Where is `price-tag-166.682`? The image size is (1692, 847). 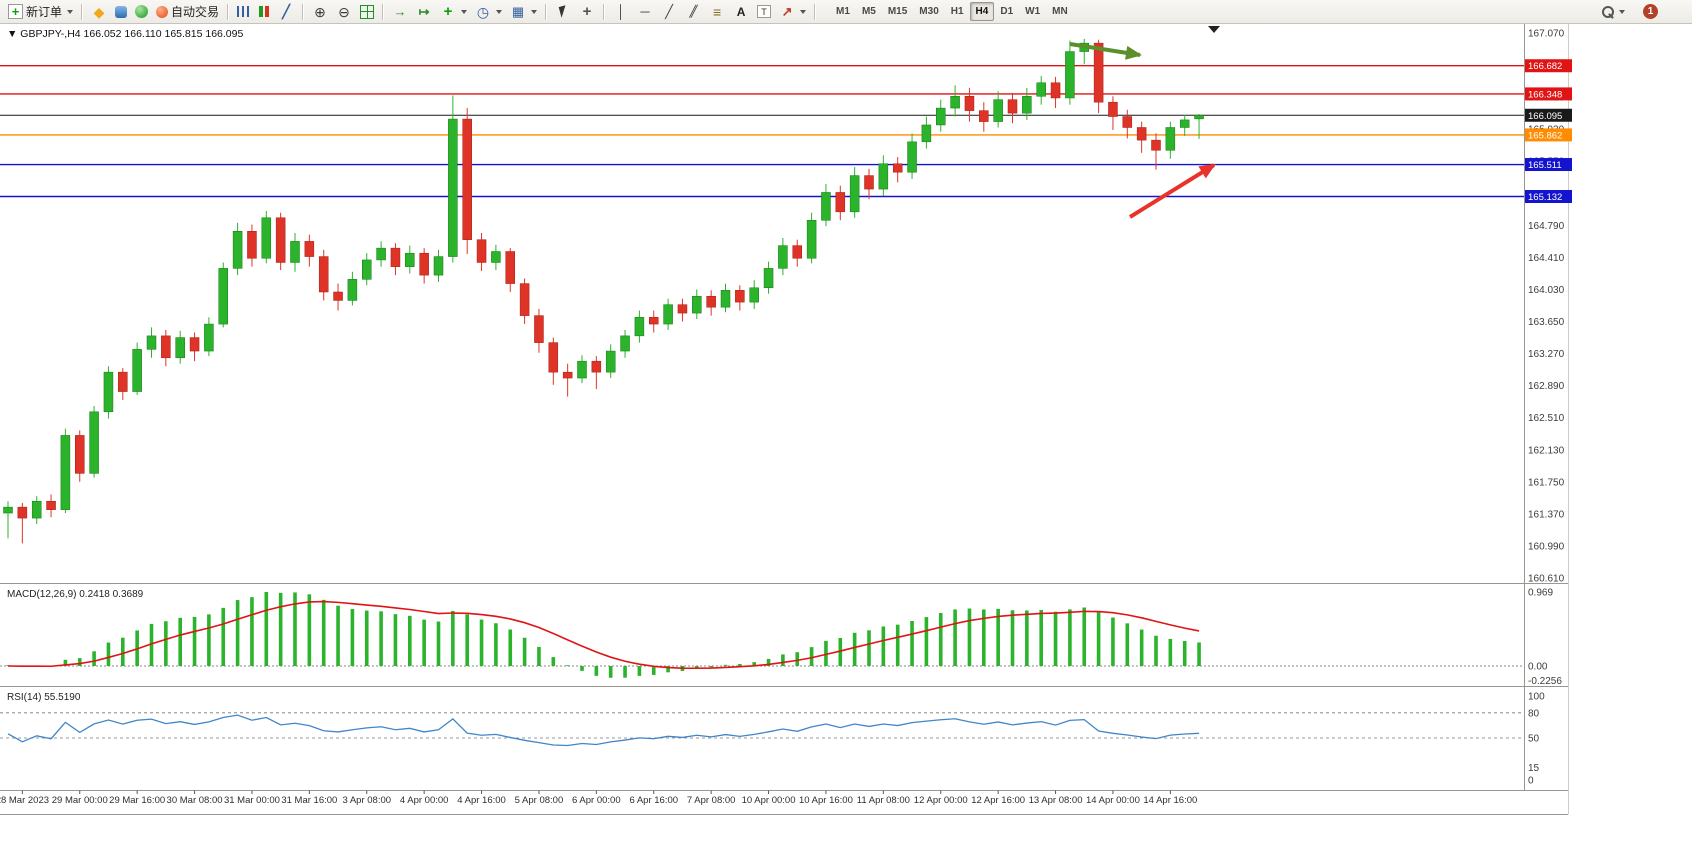 price-tag-166.682 is located at coordinates (1548, 66).